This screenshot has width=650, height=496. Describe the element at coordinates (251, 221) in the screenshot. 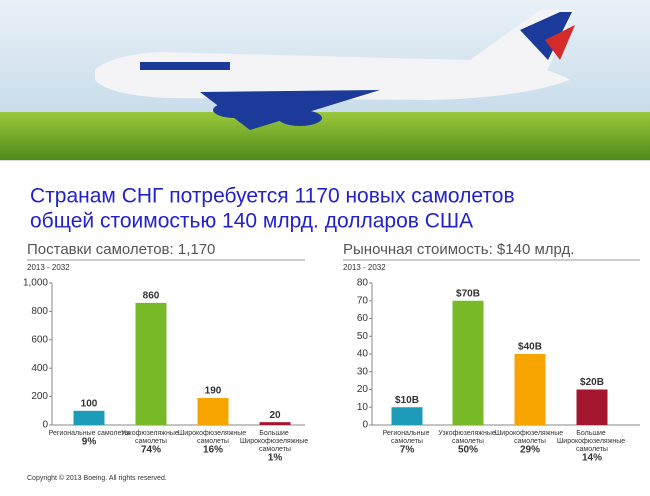

I see `slide-title: общей стоимостью 140 млрд. долларов США` at that location.